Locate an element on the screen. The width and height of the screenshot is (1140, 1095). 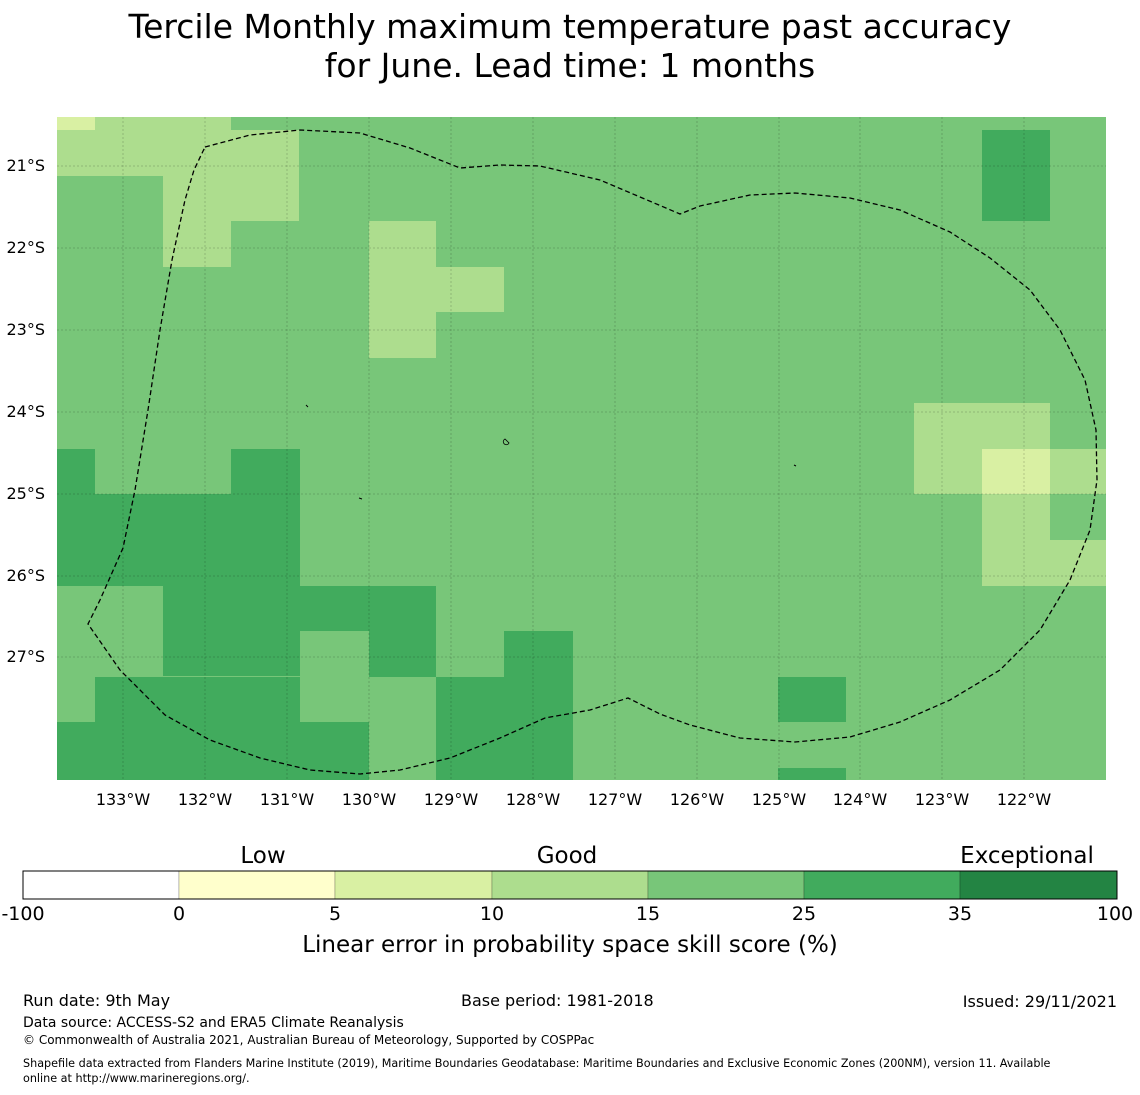
y-tick-label: 24°S is located at coordinates (25, 411).